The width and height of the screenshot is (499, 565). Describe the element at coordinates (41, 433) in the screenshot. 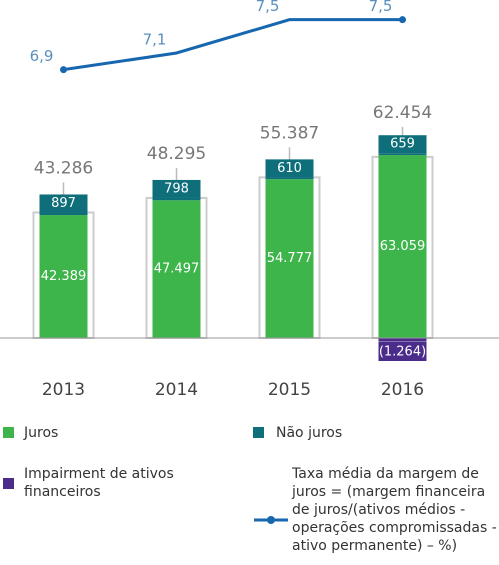

I see `legend-label: Juros` at that location.